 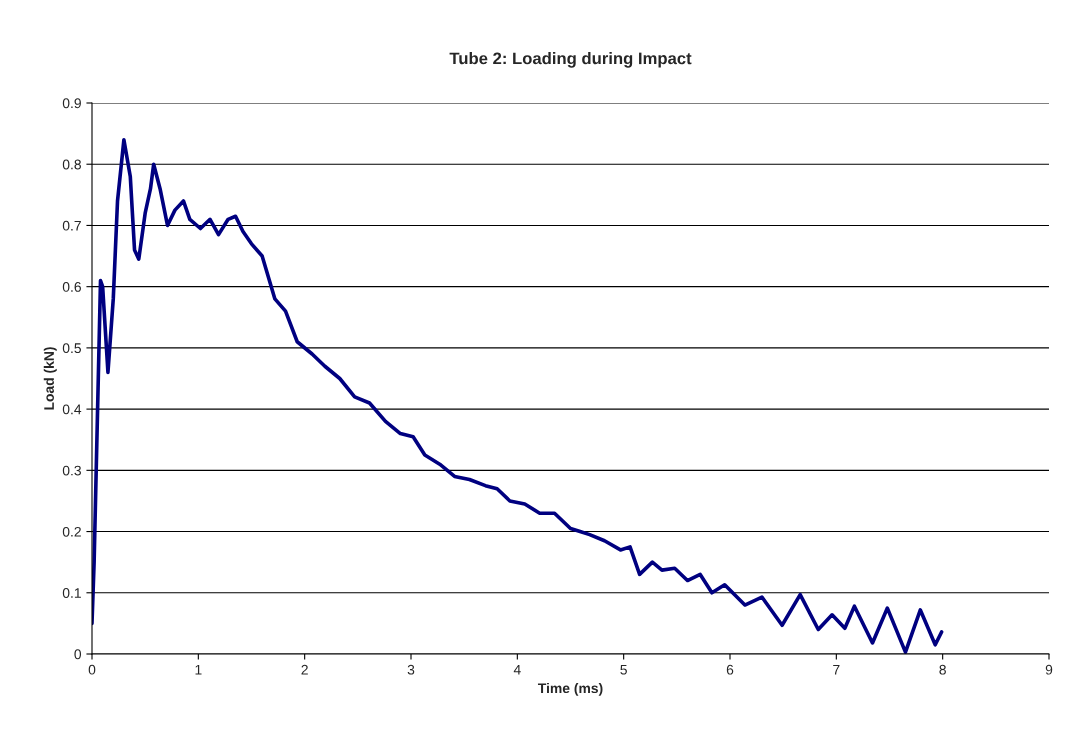 I want to click on y-tick-label: 0, so click(x=78, y=654).